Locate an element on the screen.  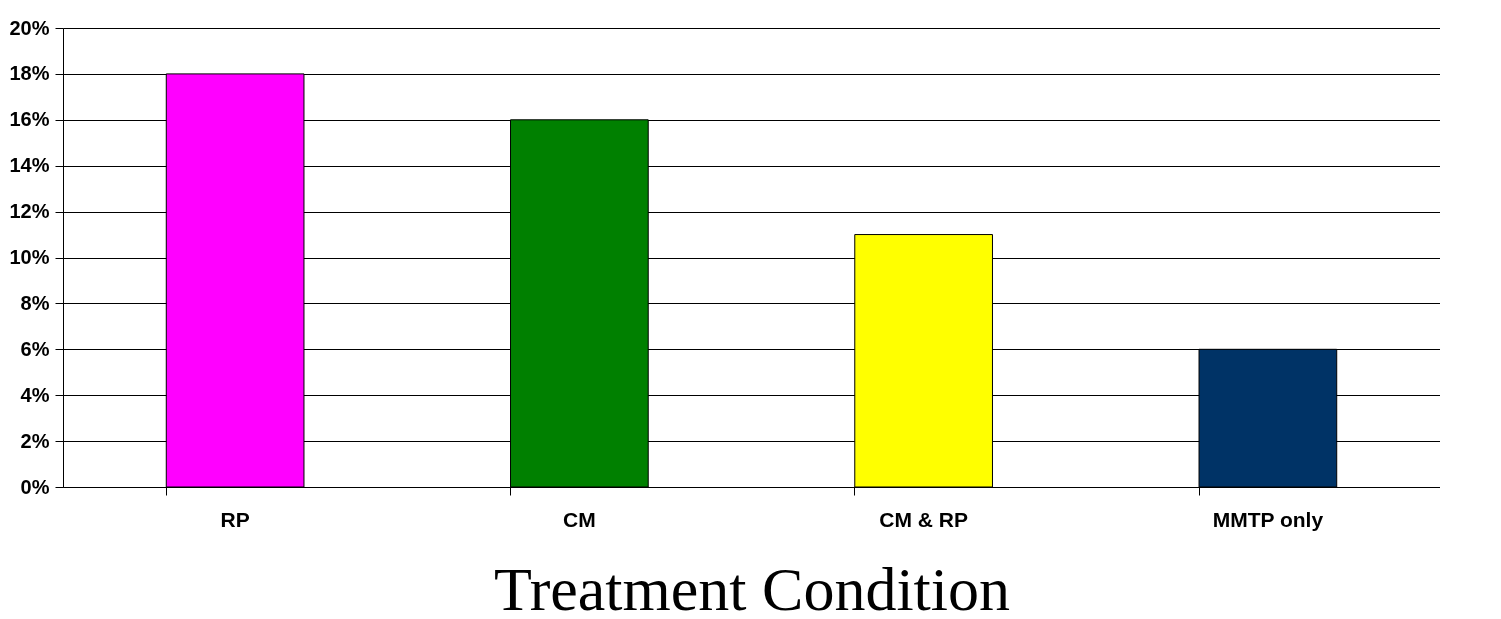
x-tick-label: RP is located at coordinates (235, 519).